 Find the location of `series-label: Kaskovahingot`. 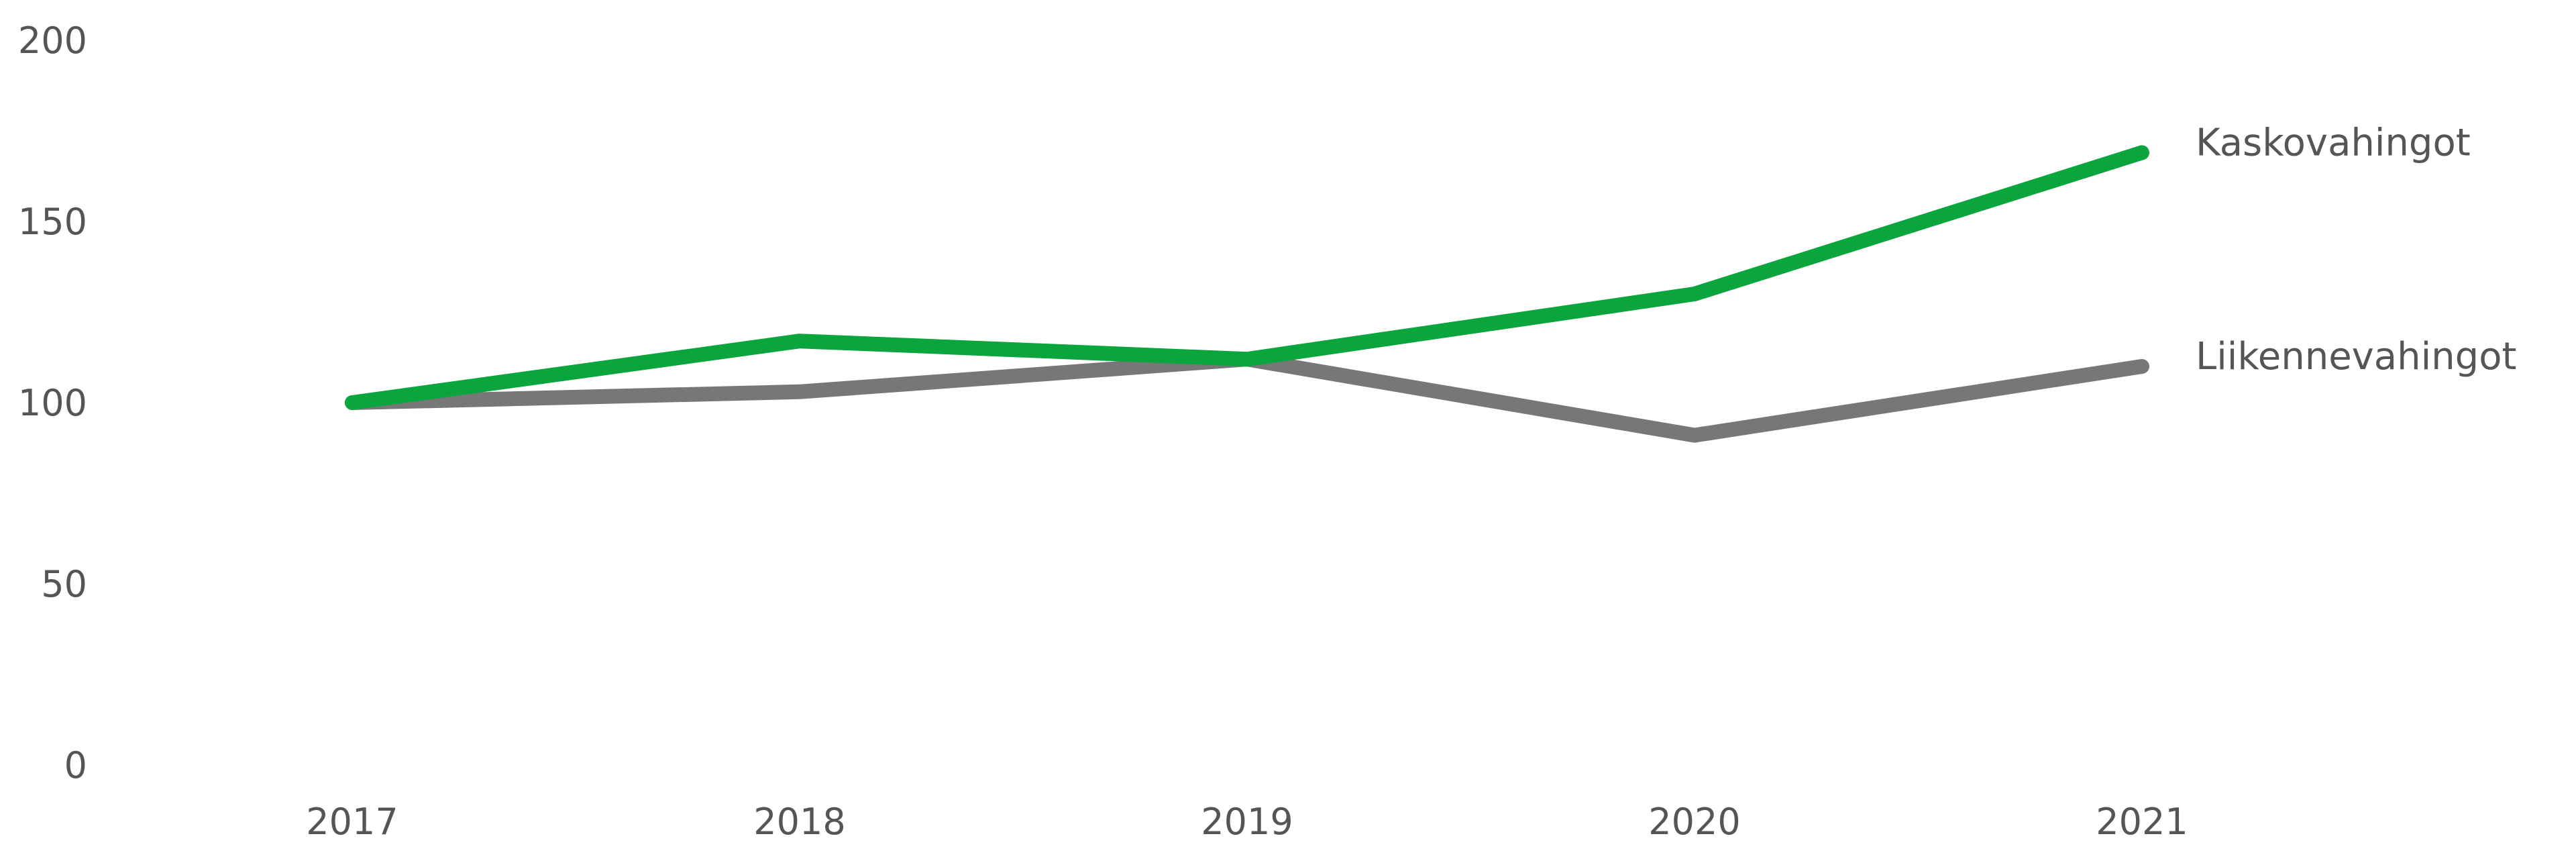

series-label: Kaskovahingot is located at coordinates (2333, 142).